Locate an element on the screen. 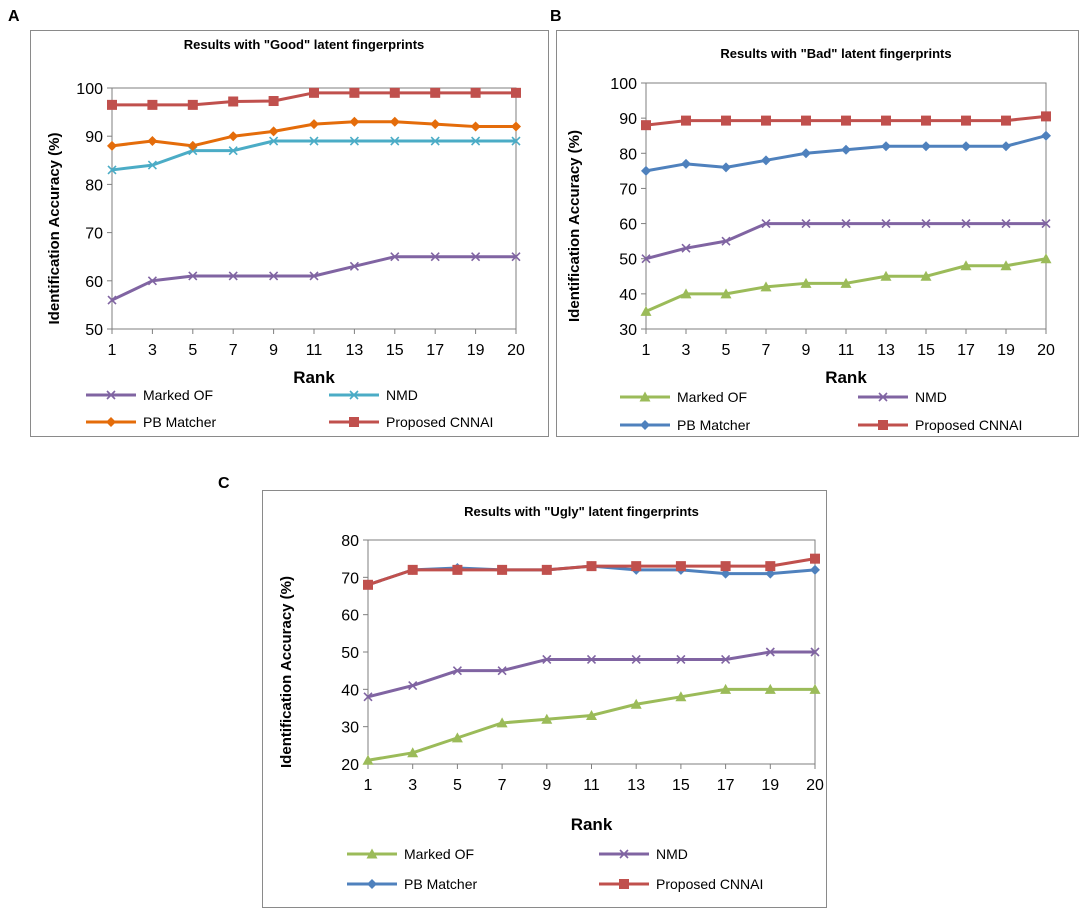 The width and height of the screenshot is (1084, 915). chart-b-y-tick-label: 40 is located at coordinates (628, 295).